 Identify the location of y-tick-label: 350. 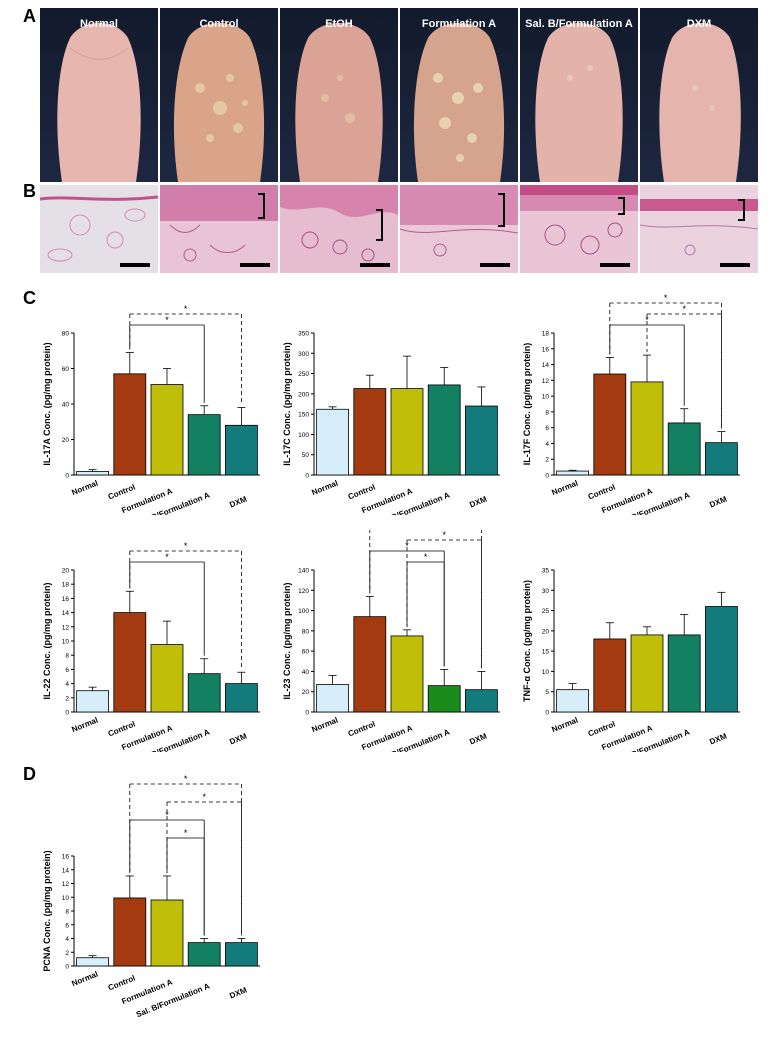
(303, 334).